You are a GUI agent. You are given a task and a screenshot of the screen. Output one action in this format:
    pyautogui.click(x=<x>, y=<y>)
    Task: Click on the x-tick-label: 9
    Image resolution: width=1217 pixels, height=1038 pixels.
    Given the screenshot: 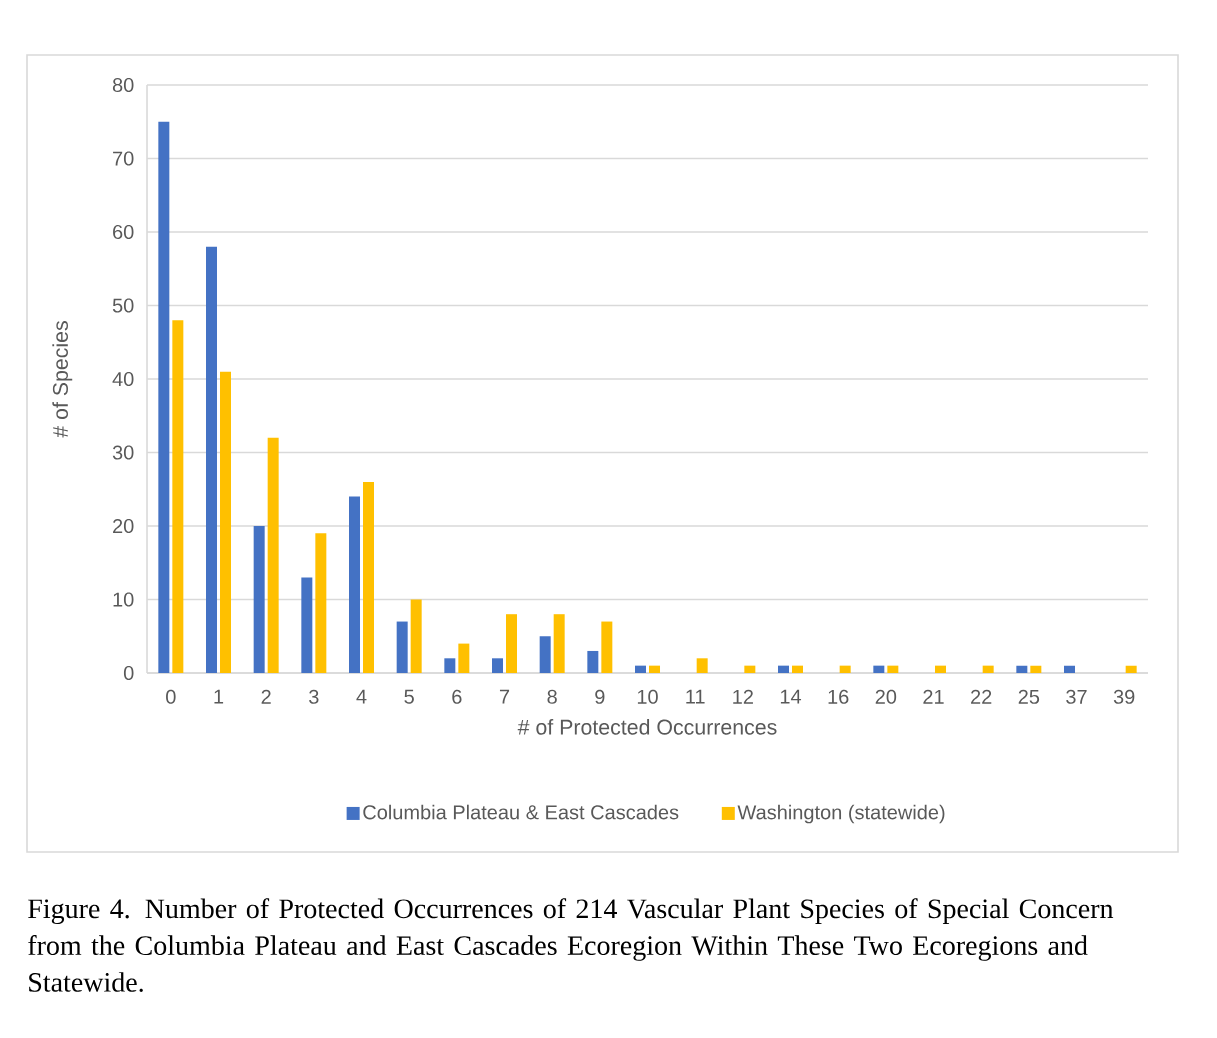 What is the action you would take?
    pyautogui.click(x=600, y=696)
    